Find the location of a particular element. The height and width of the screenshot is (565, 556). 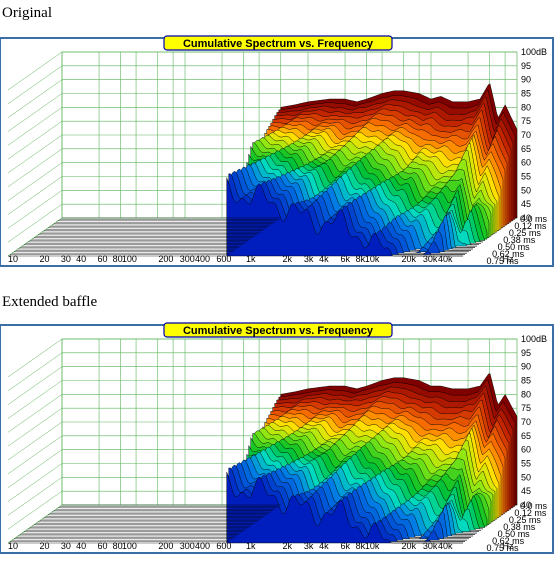

x-tick-label: Hz is located at coordinates (508, 259).